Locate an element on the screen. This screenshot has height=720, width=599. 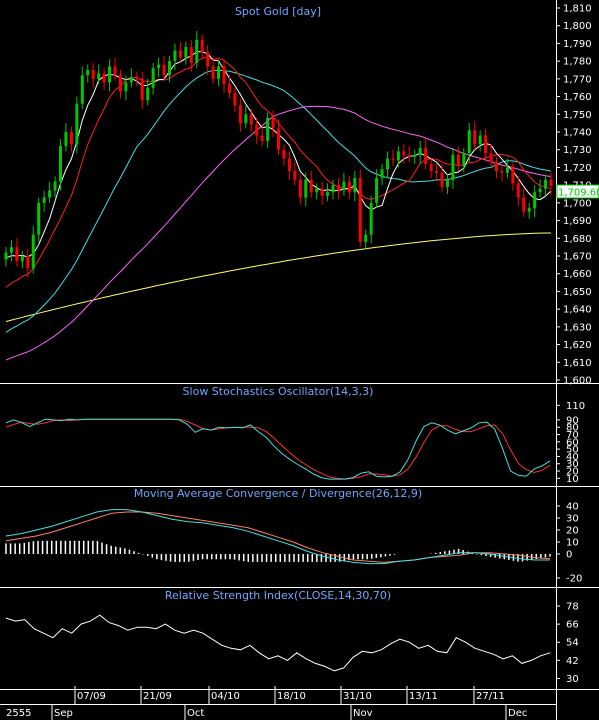
month-label-sep: Sep is located at coordinates (63, 713).